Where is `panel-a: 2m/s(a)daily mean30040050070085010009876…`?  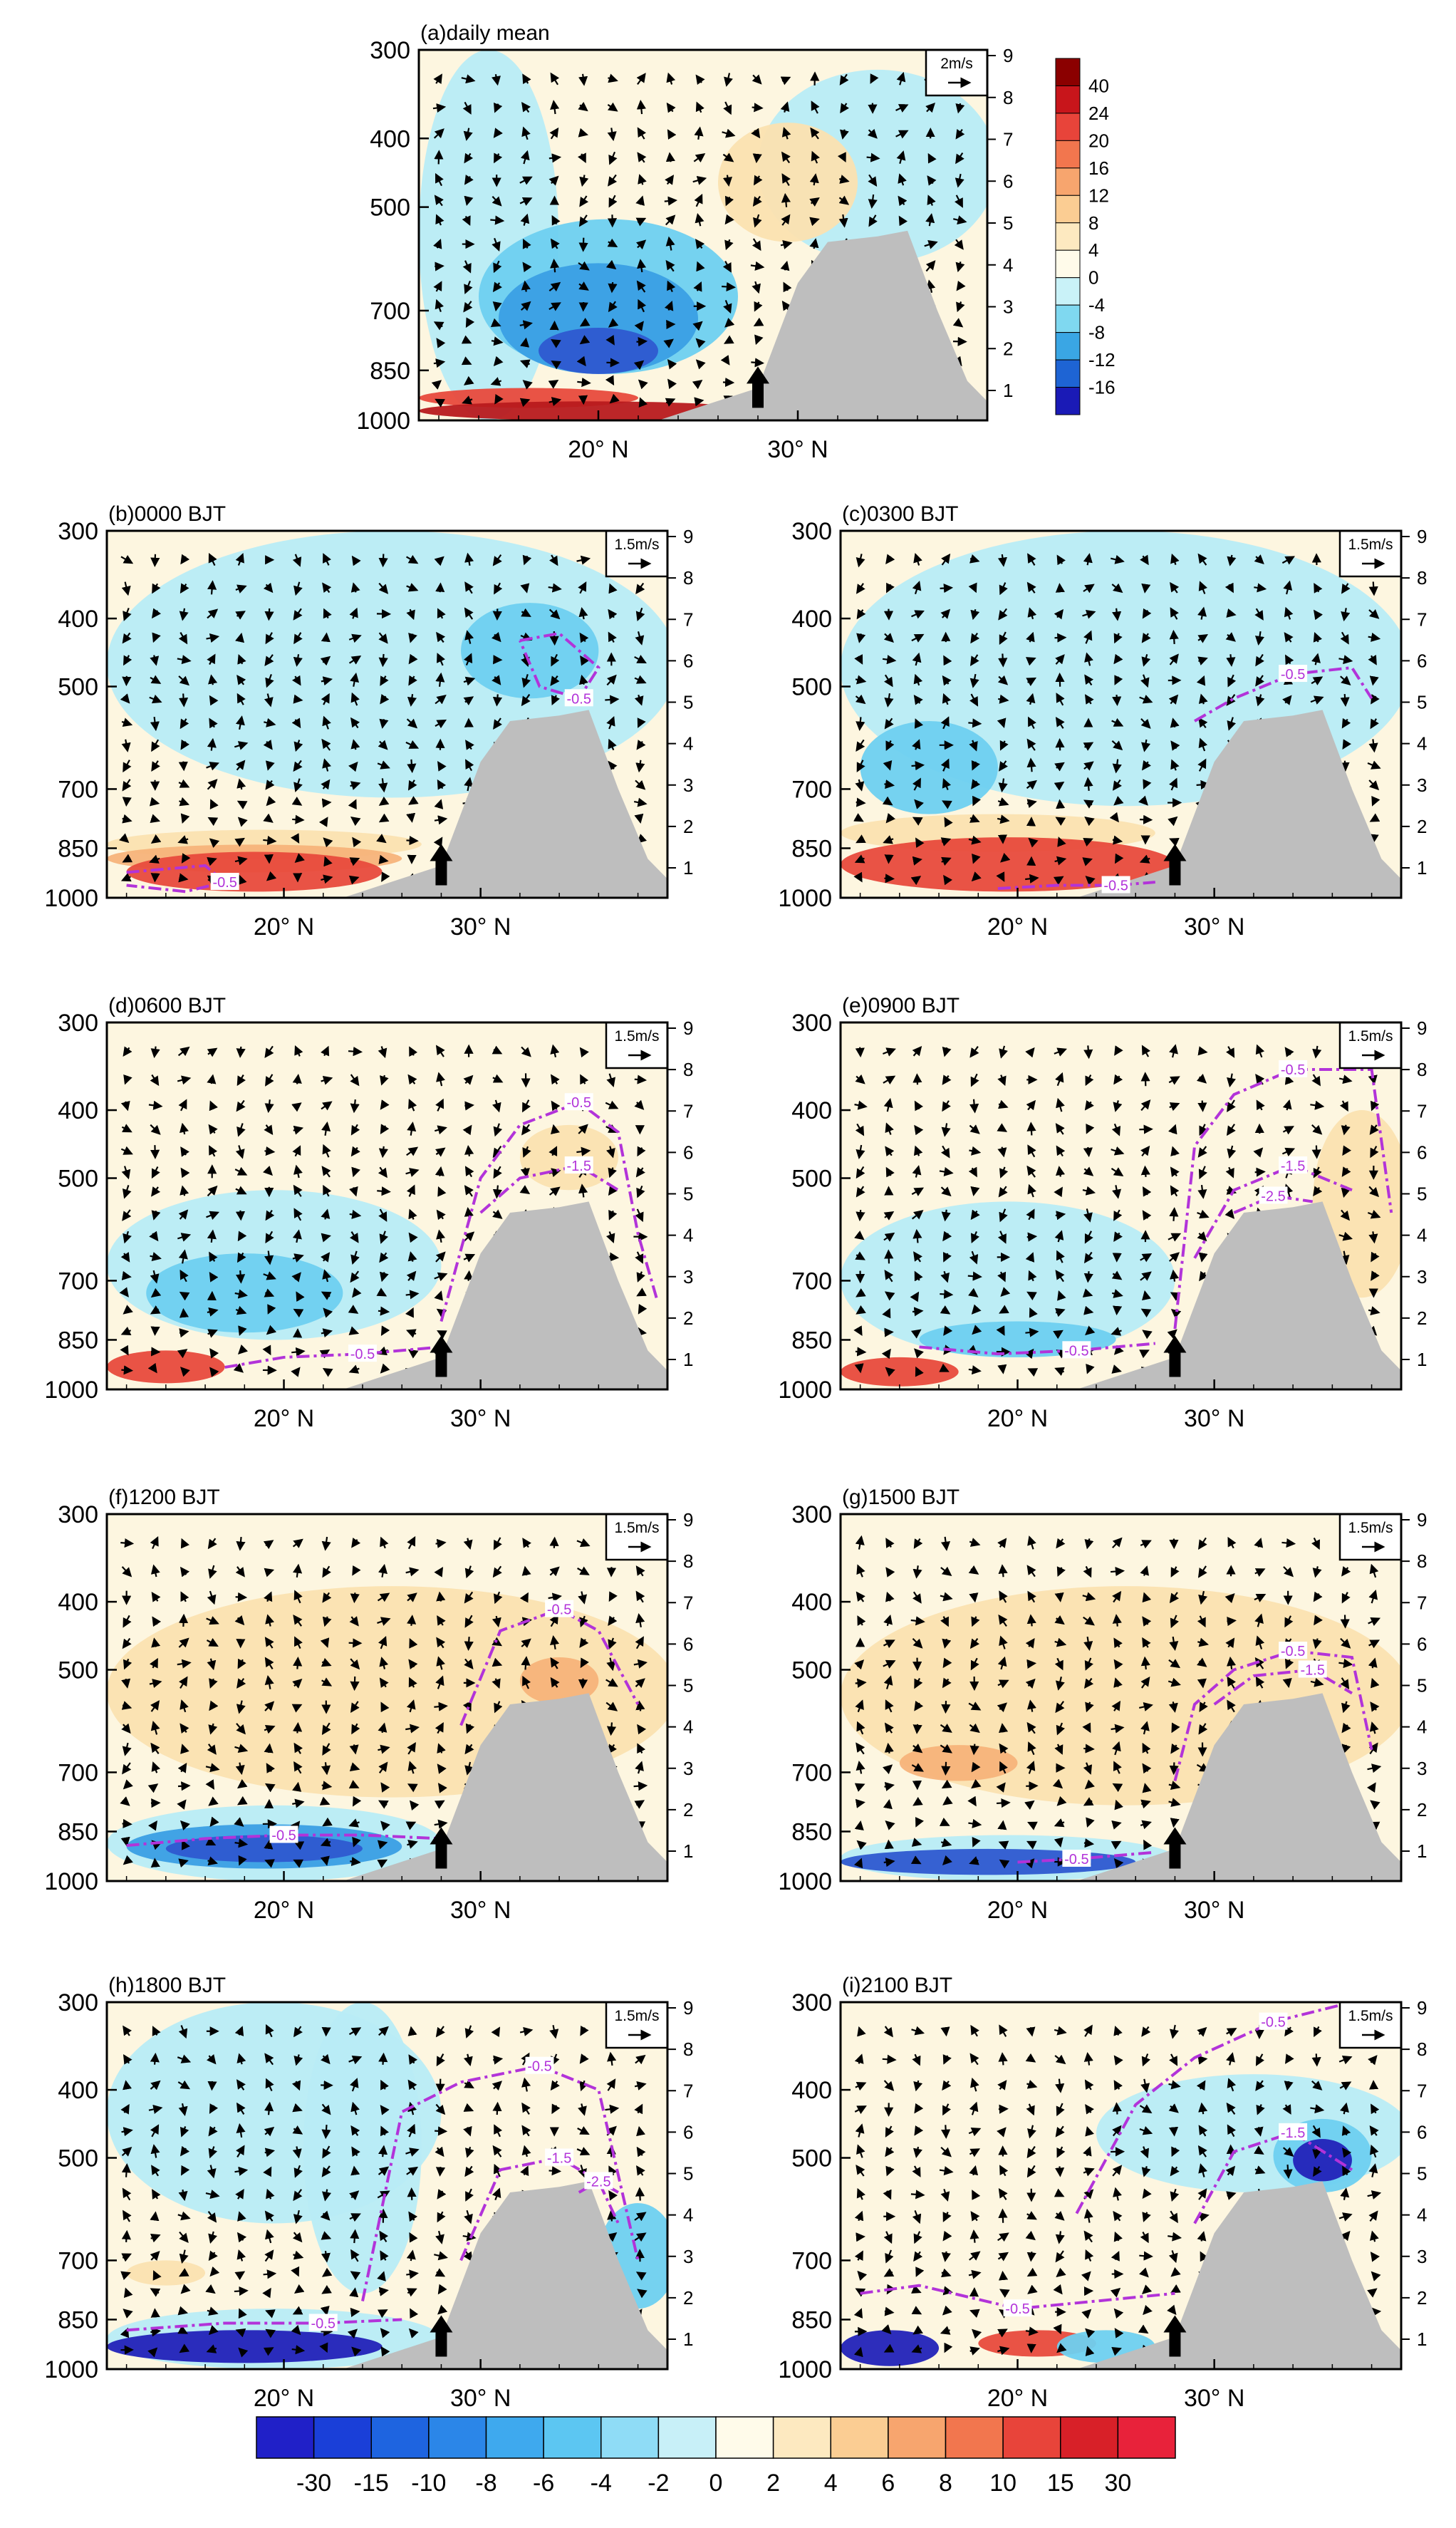 panel-a: 2m/s(a)daily mean30040050070085010009876… is located at coordinates (735, 242).